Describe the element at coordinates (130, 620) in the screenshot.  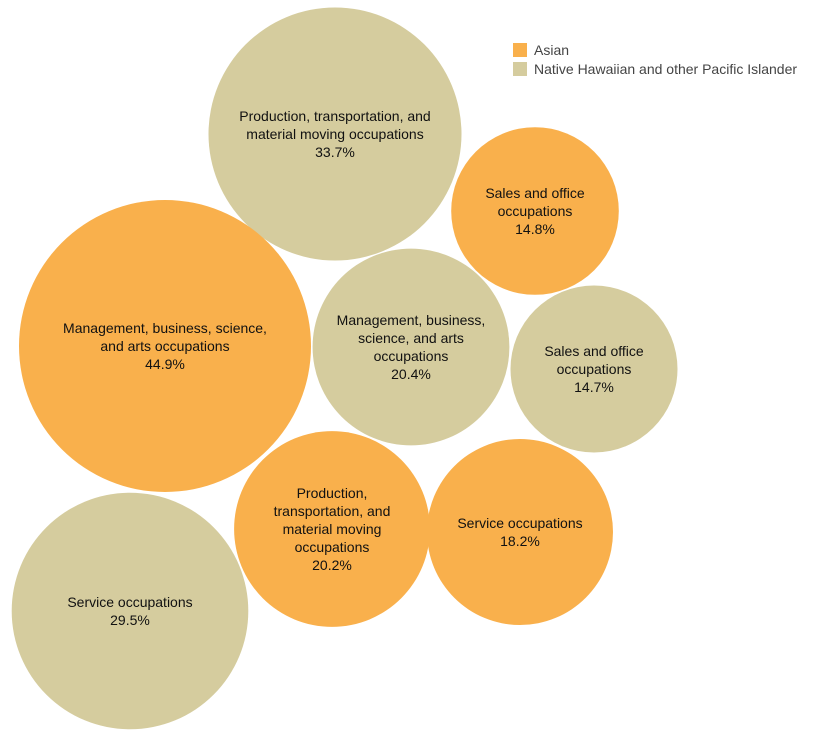
I see `bubble-value-label: 29.5%` at that location.